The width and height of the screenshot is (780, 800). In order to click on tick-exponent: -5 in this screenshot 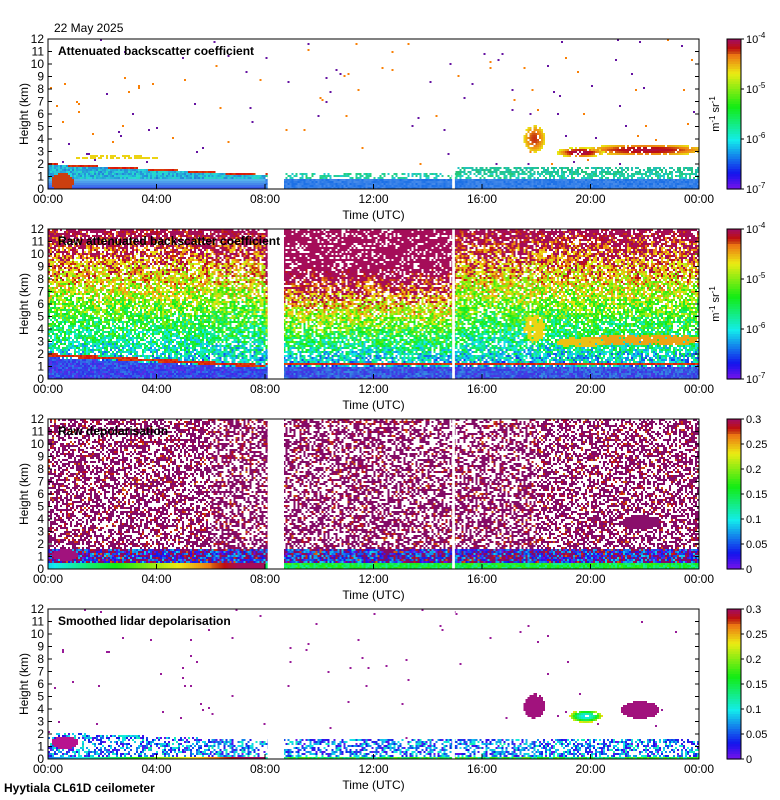, I will do `click(762, 85)`.